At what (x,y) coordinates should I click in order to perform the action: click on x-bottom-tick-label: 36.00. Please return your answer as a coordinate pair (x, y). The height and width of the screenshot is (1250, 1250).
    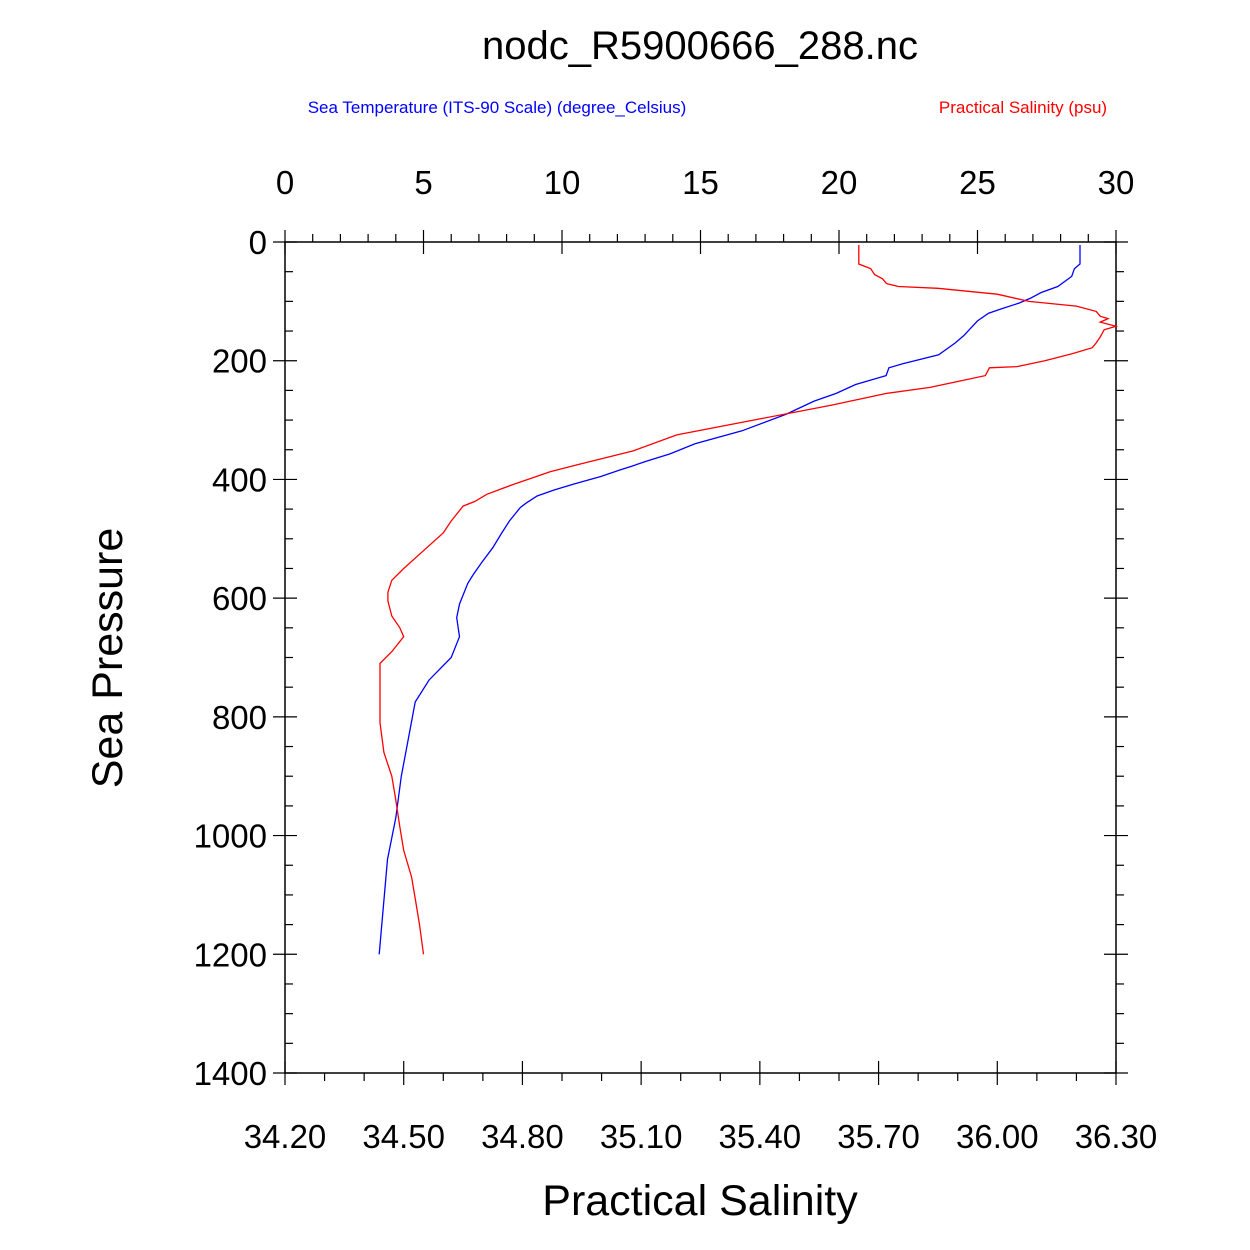
    Looking at the image, I should click on (997, 1136).